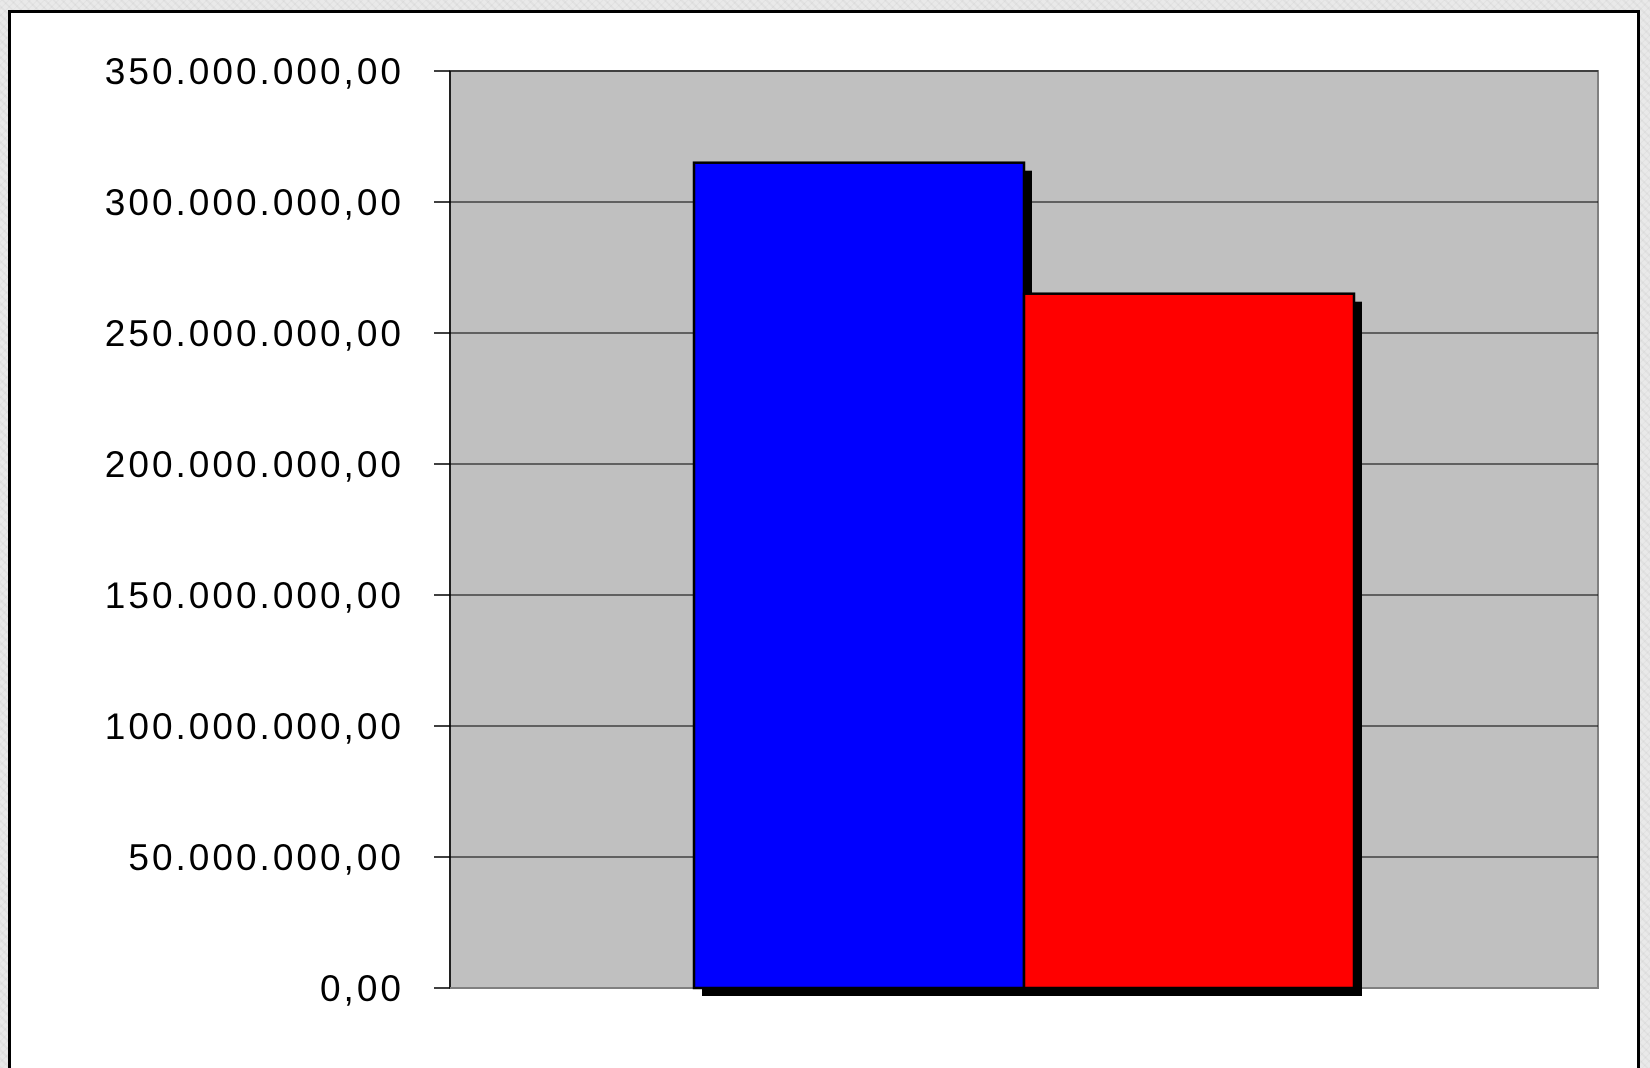  What do you see at coordinates (254, 464) in the screenshot?
I see `y-tick-label: 200.000.000,00` at bounding box center [254, 464].